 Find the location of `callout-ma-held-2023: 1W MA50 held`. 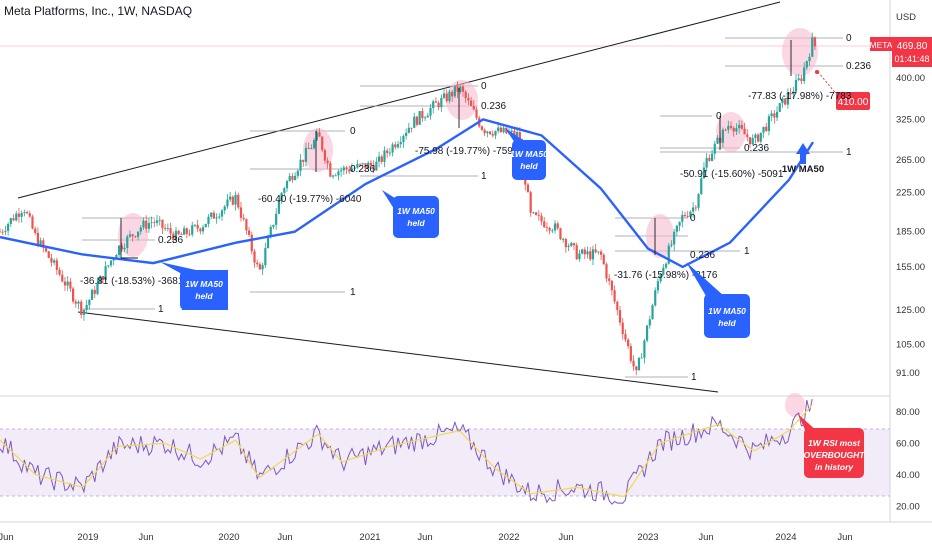

callout-ma-held-2023: 1W MA50 held is located at coordinates (718, 300).